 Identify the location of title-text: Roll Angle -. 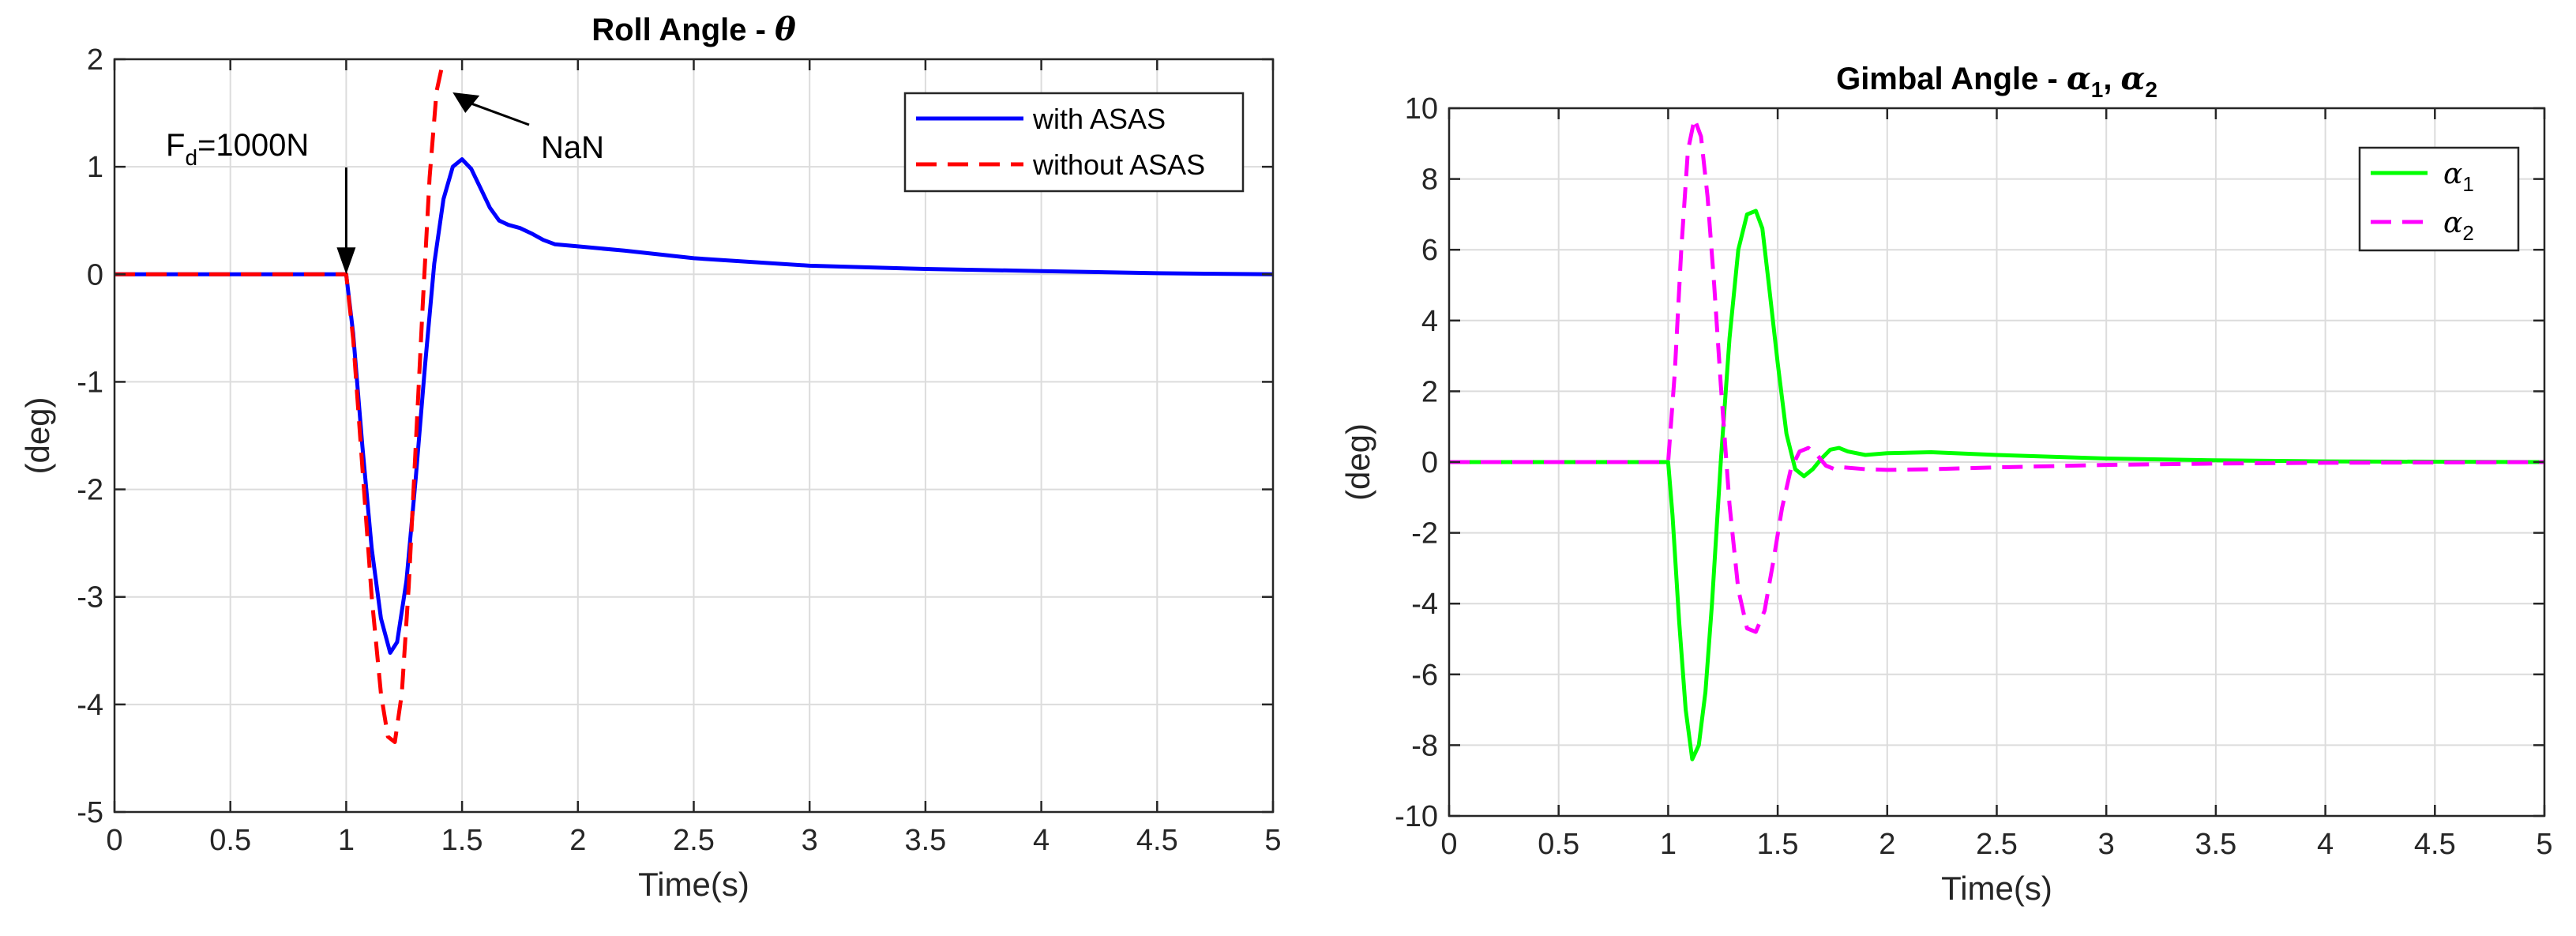
(683, 30).